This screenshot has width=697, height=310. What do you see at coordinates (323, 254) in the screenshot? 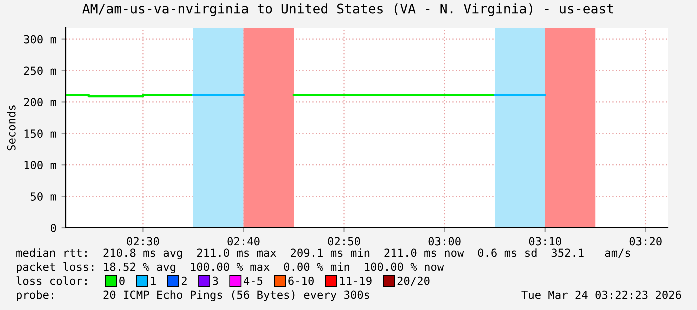
I see `text: median rtt: 210.8 ms avg 211.0 ms max 209.1 ms min 211.0 ms now 0.6 ms sd 352.1 am/s` at bounding box center [323, 254].